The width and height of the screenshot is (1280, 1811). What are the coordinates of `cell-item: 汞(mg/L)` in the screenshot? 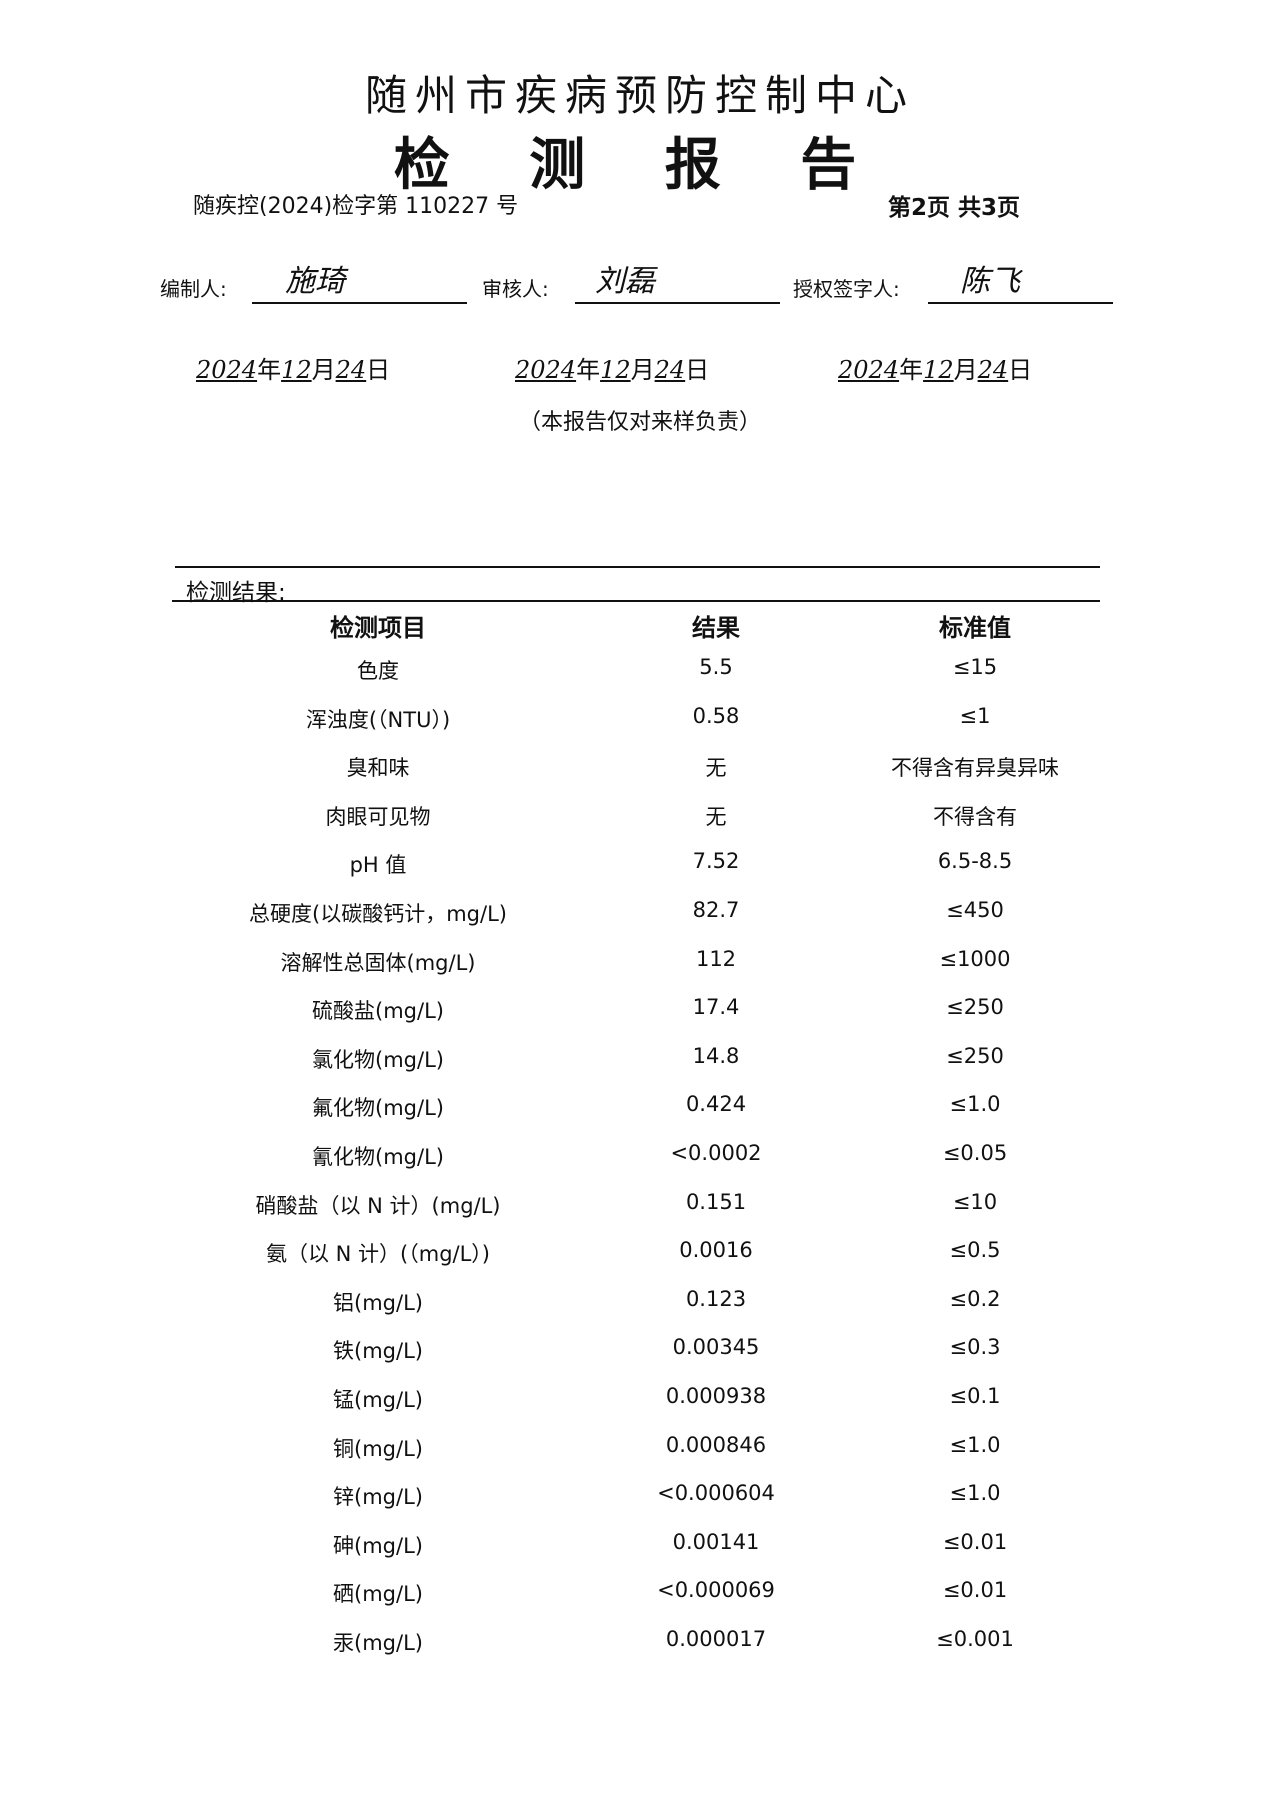 It's located at (378, 1643).